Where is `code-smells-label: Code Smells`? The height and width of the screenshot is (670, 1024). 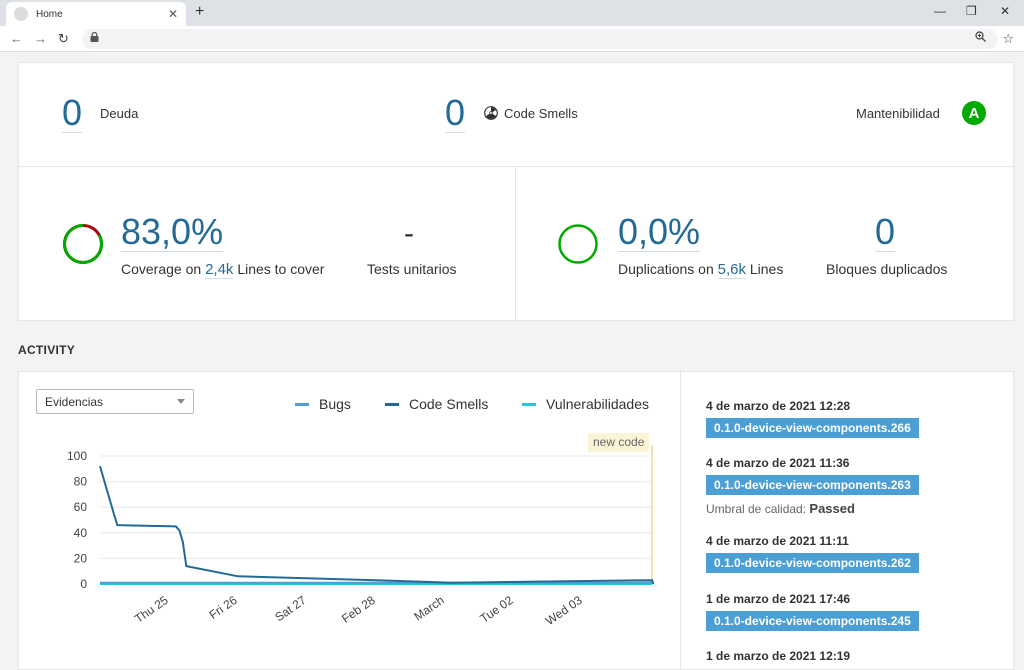
code-smells-label: Code Smells is located at coordinates (541, 113).